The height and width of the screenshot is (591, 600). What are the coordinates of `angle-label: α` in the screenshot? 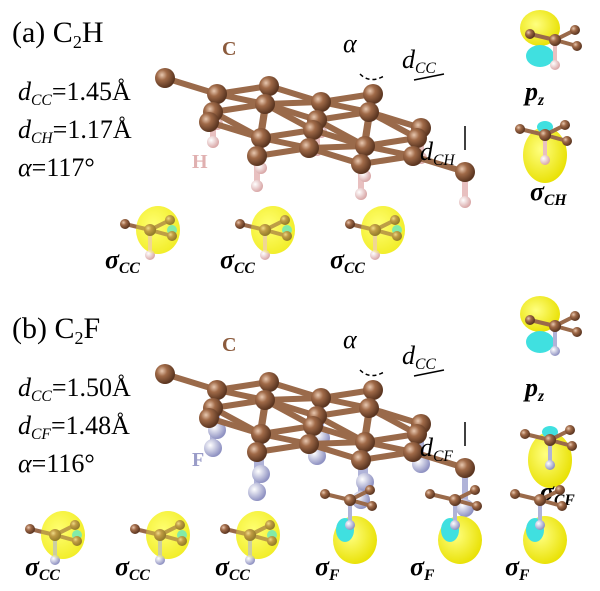 It's located at (350, 339).